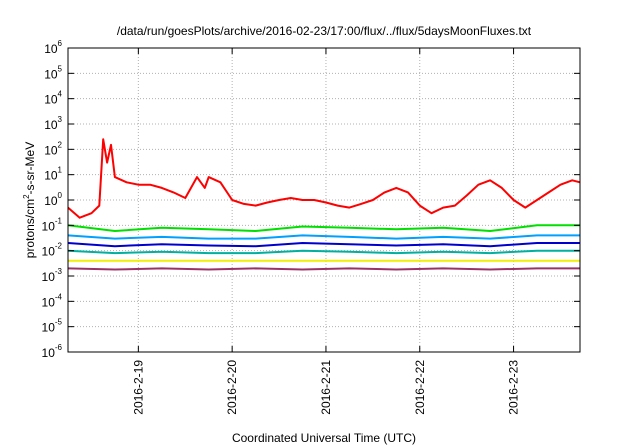  What do you see at coordinates (52, 351) in the screenshot?
I see `y-tick-label: 10⁻⁶` at bounding box center [52, 351].